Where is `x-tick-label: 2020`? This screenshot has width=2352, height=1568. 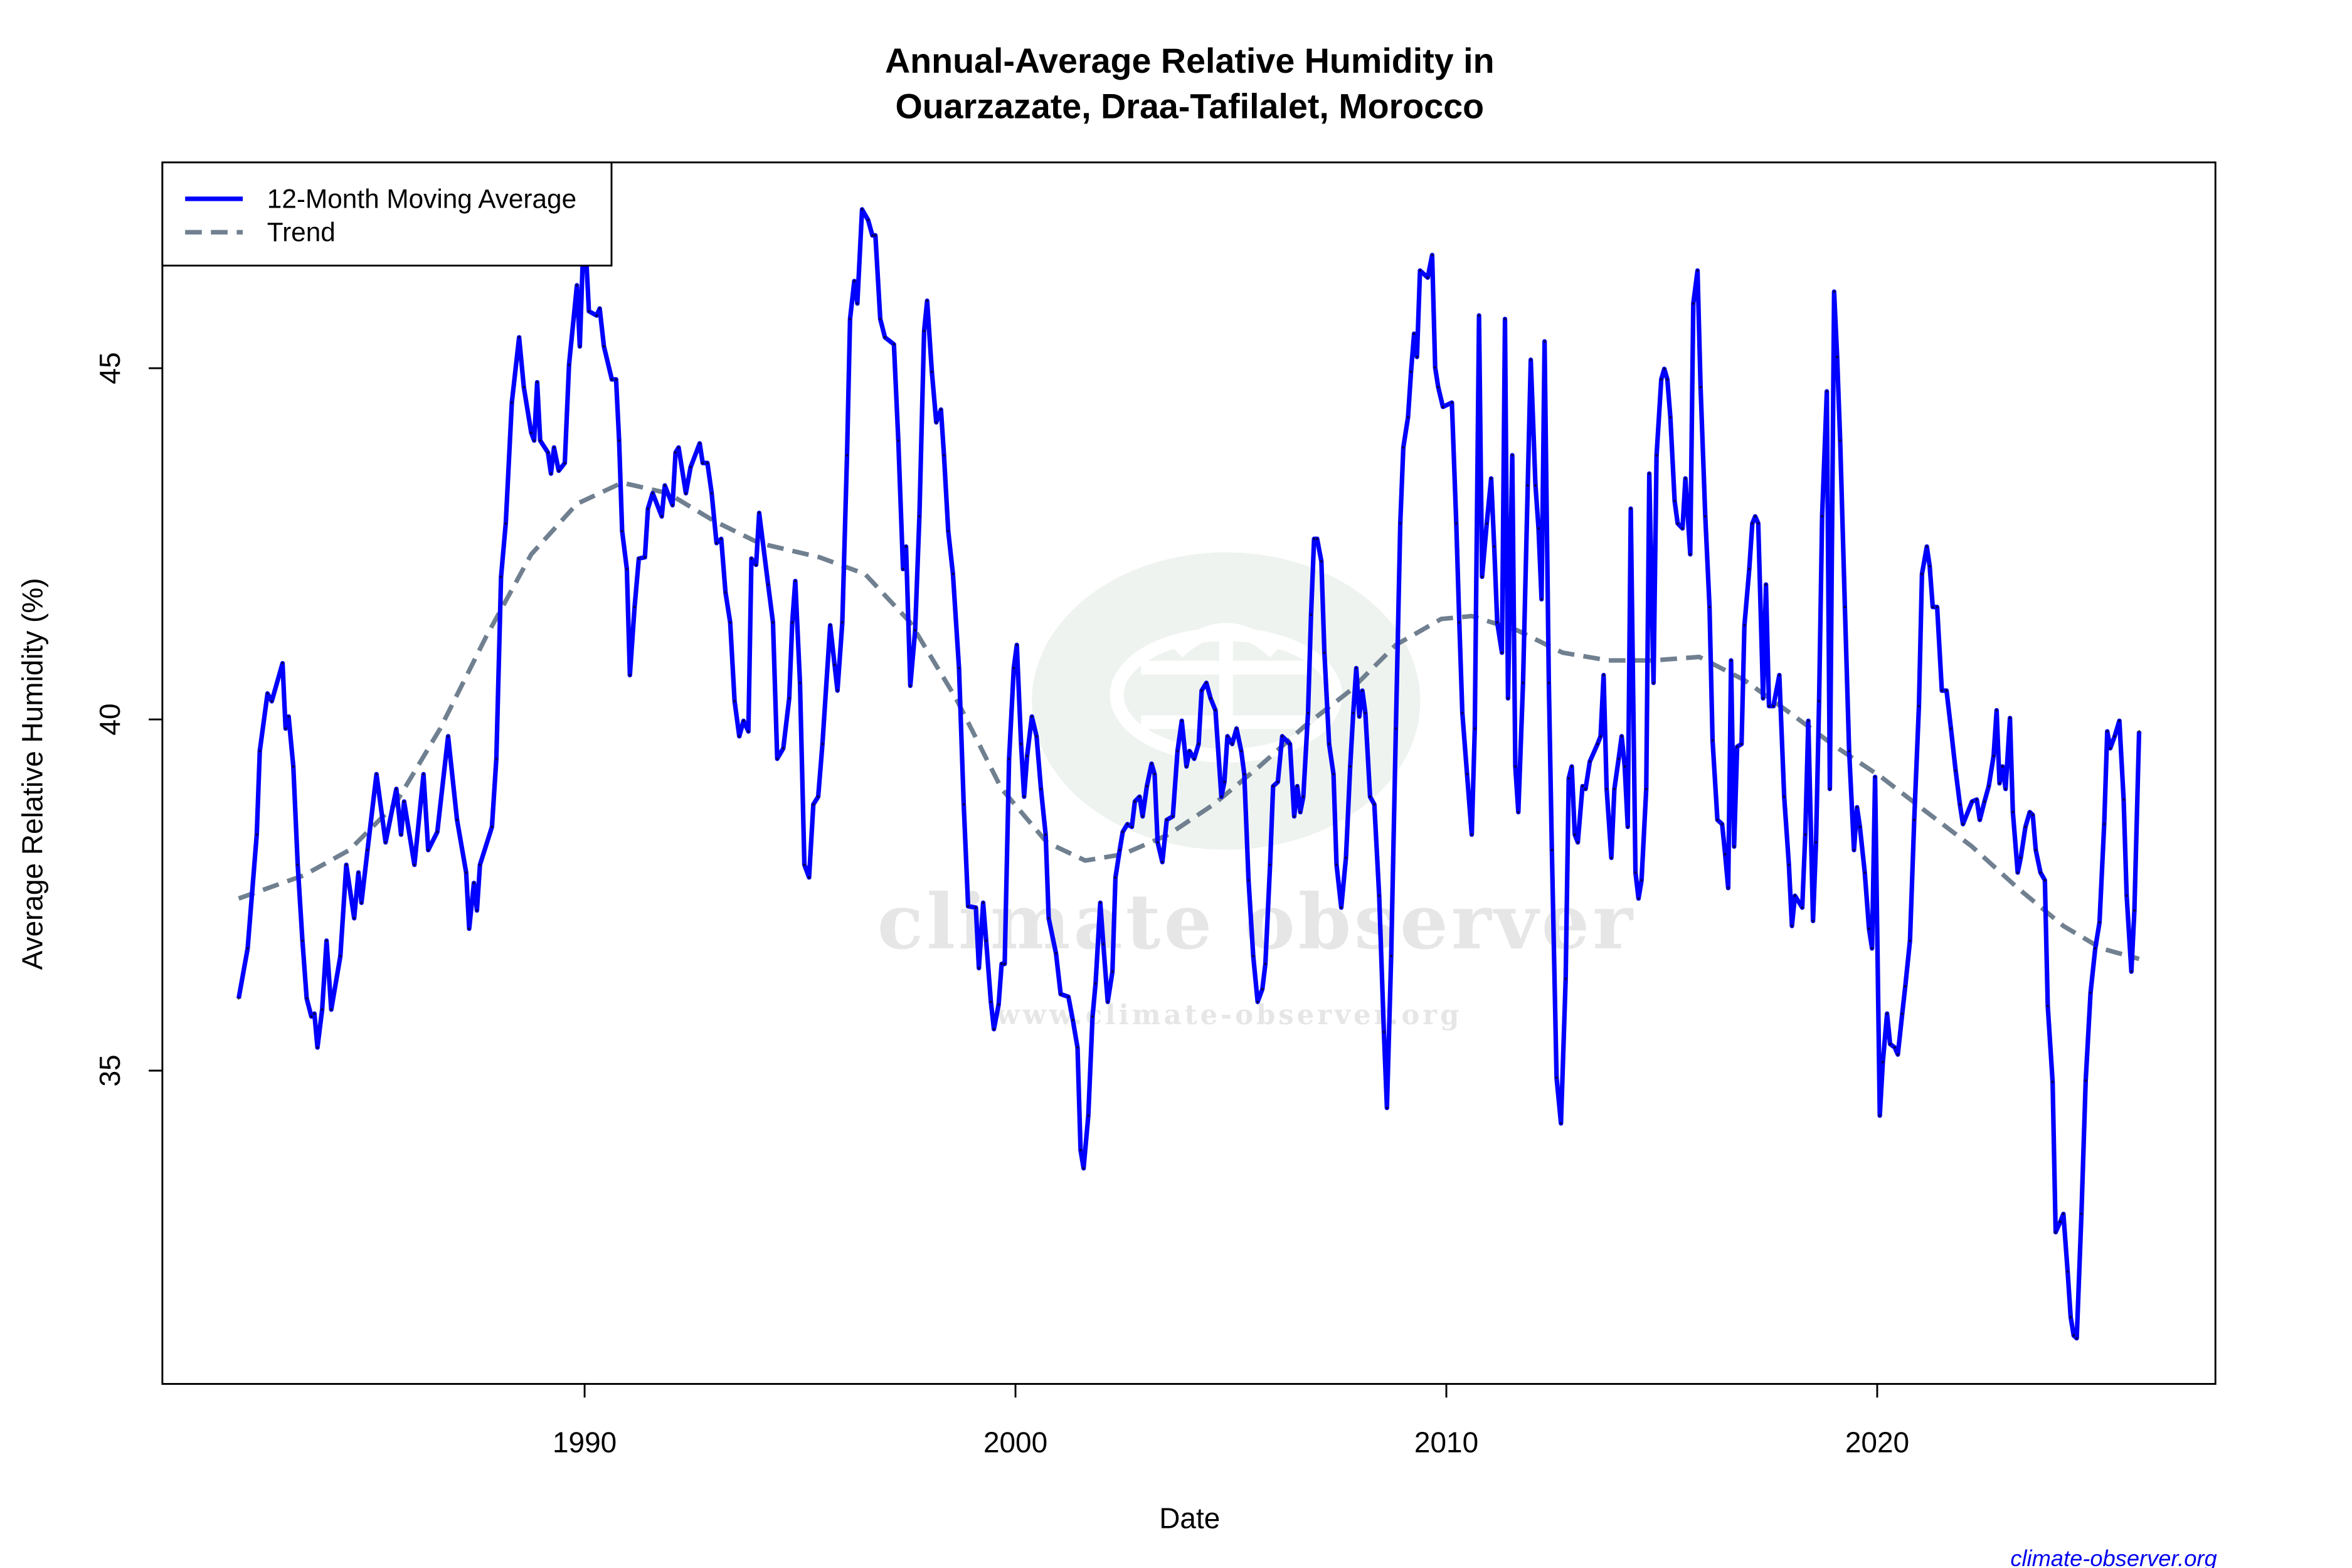 x-tick-label: 2020 is located at coordinates (1877, 1442).